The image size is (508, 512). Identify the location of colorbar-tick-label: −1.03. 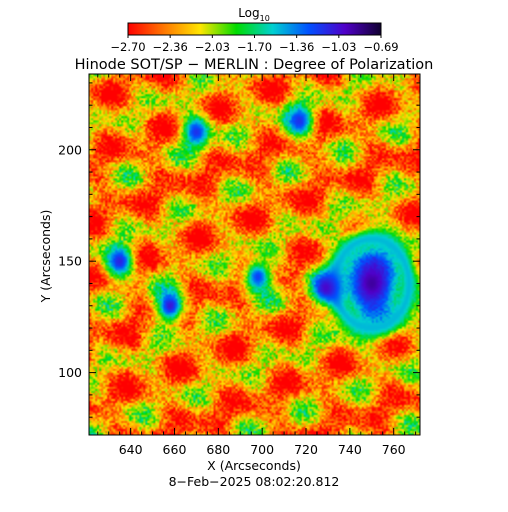
(338, 47).